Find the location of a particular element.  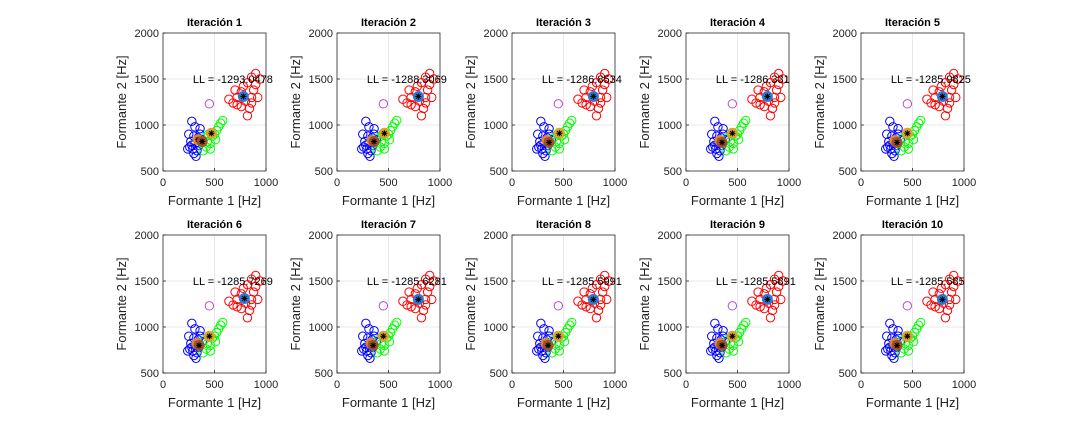

log-likelihood-annotation: LL = -1285.5891 is located at coordinates (756, 282).